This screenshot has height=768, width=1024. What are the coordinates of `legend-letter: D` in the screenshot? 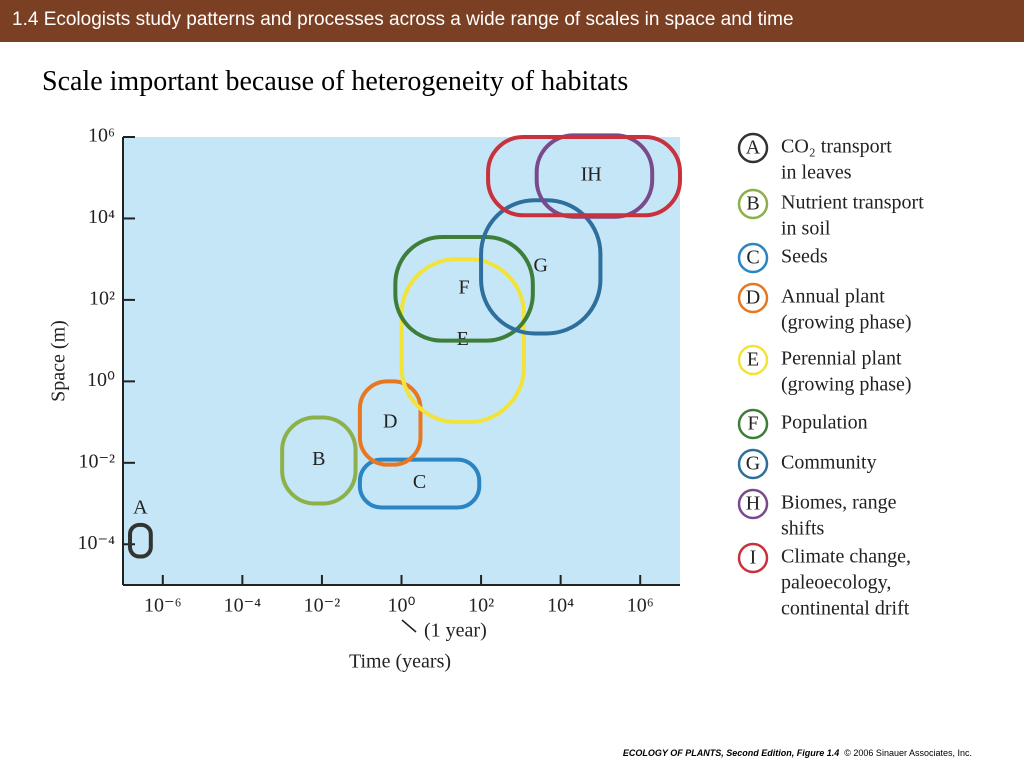 It's located at (753, 298).